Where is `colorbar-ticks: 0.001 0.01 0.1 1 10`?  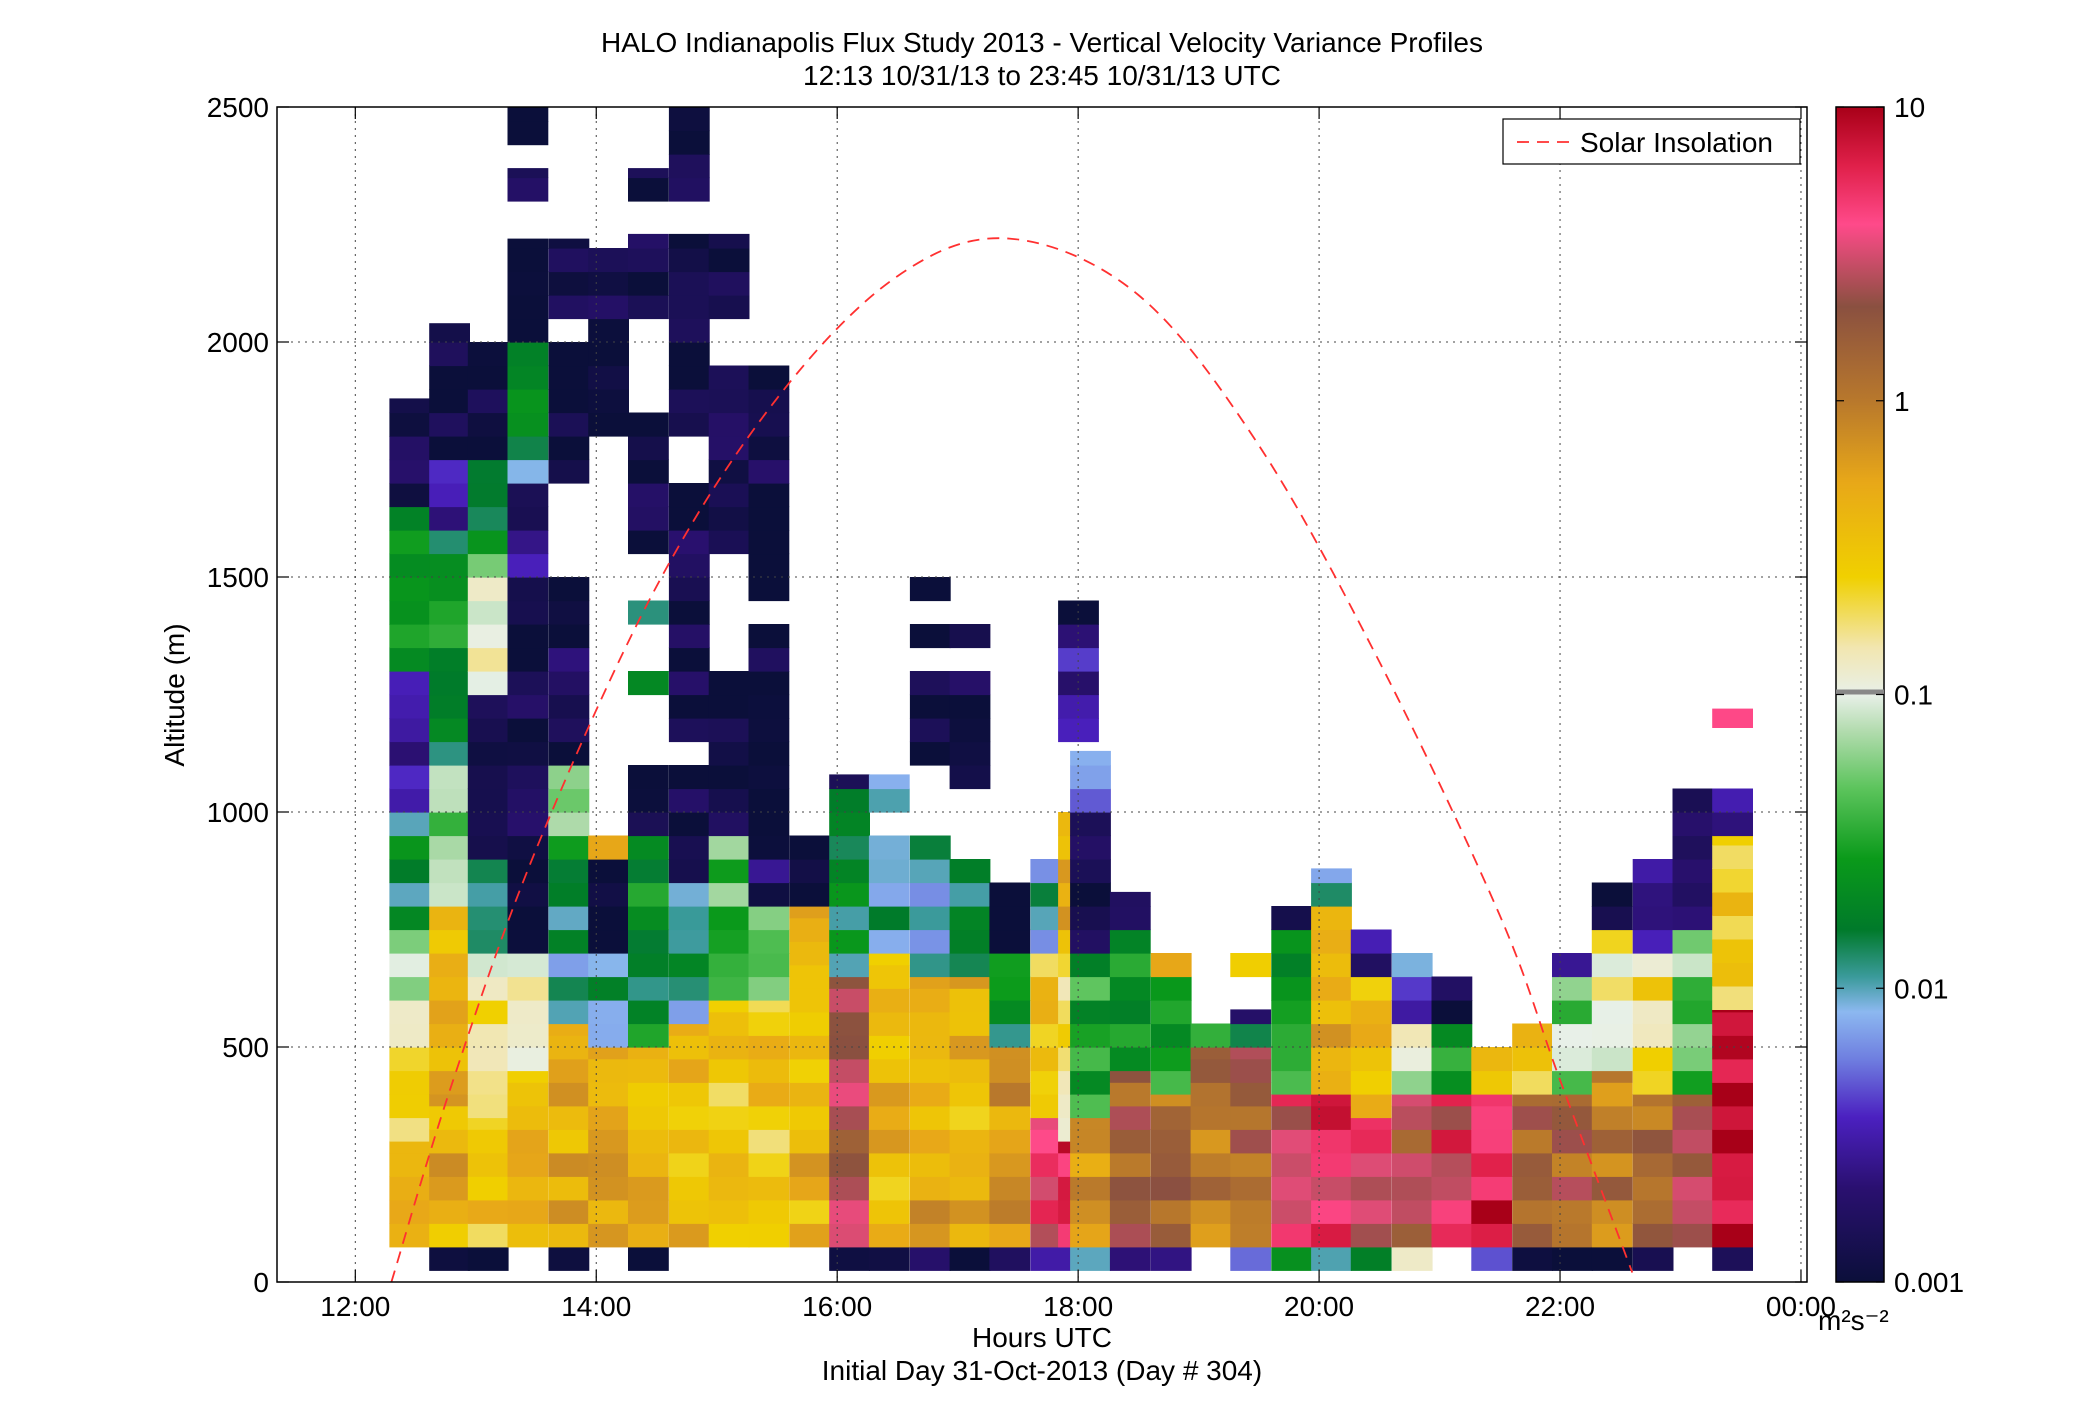
colorbar-ticks: 0.001 0.01 0.1 1 10 is located at coordinates (1900, 695).